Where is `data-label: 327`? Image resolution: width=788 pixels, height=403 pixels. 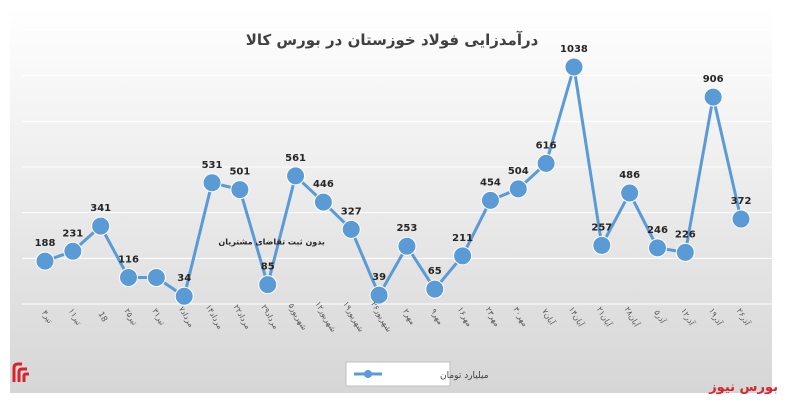
data-label: 327 is located at coordinates (351, 211).